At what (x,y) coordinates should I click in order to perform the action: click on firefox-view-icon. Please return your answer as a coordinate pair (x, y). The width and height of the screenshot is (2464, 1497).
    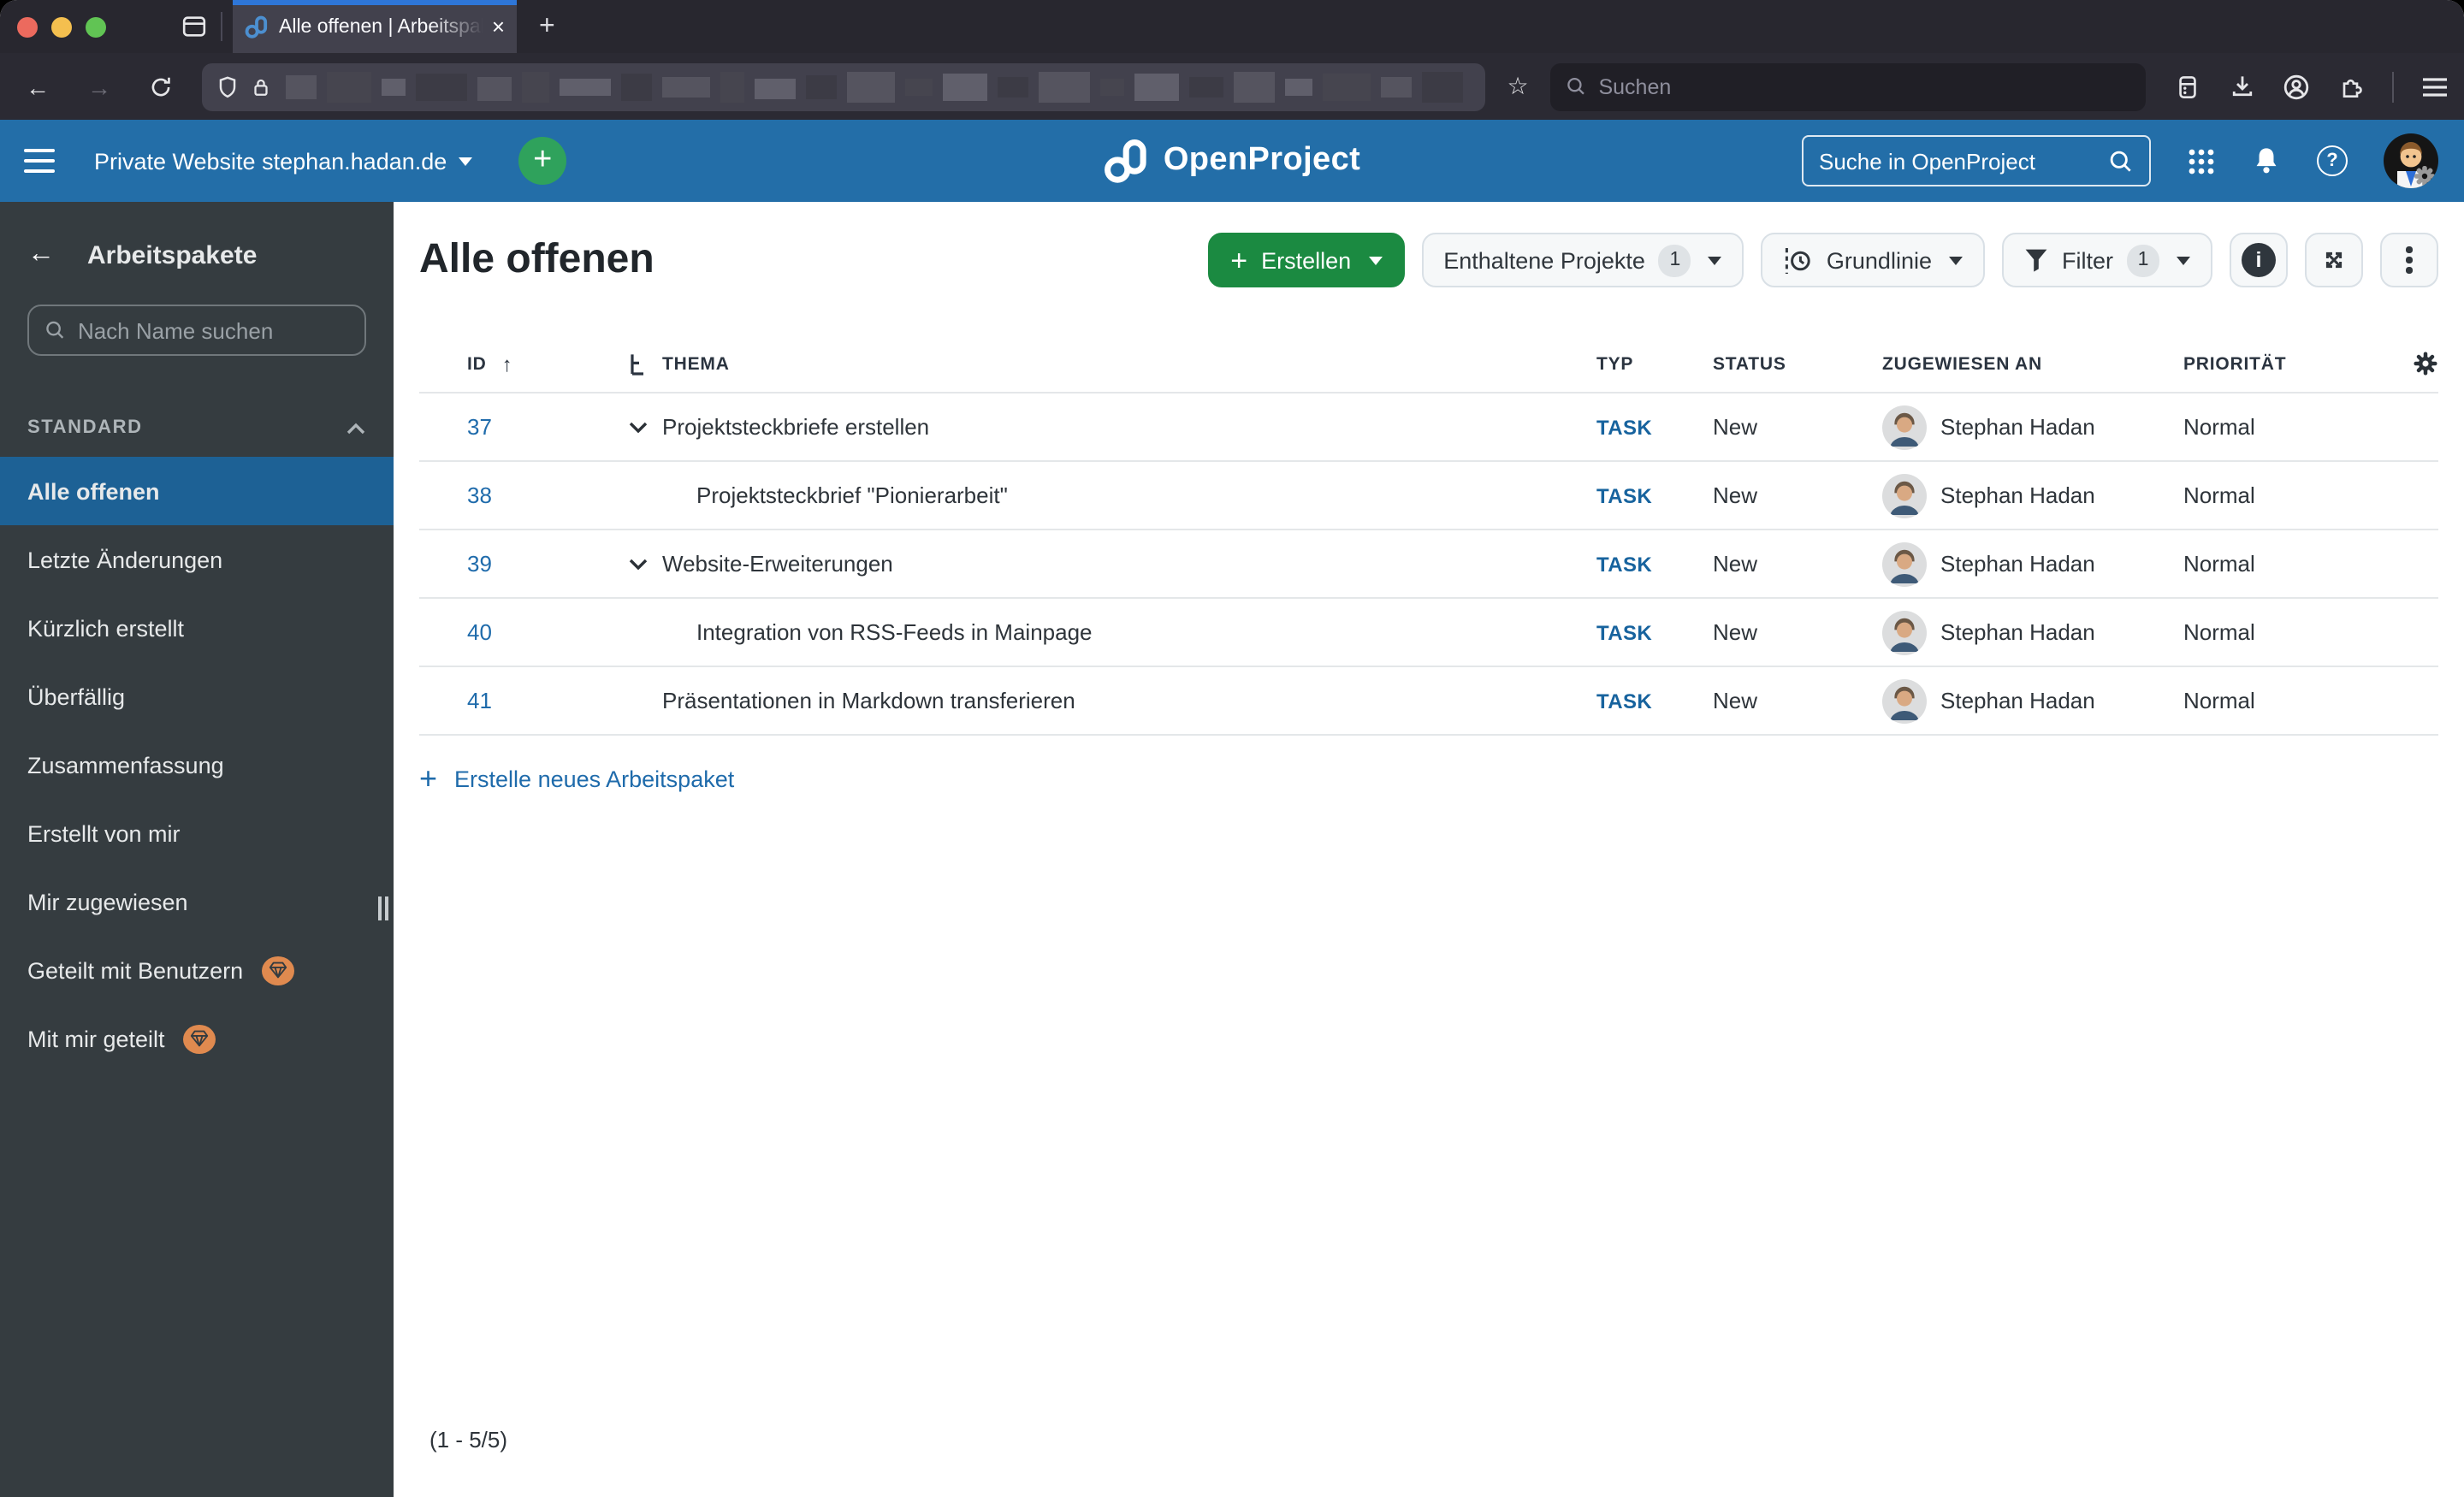
    Looking at the image, I should click on (194, 26).